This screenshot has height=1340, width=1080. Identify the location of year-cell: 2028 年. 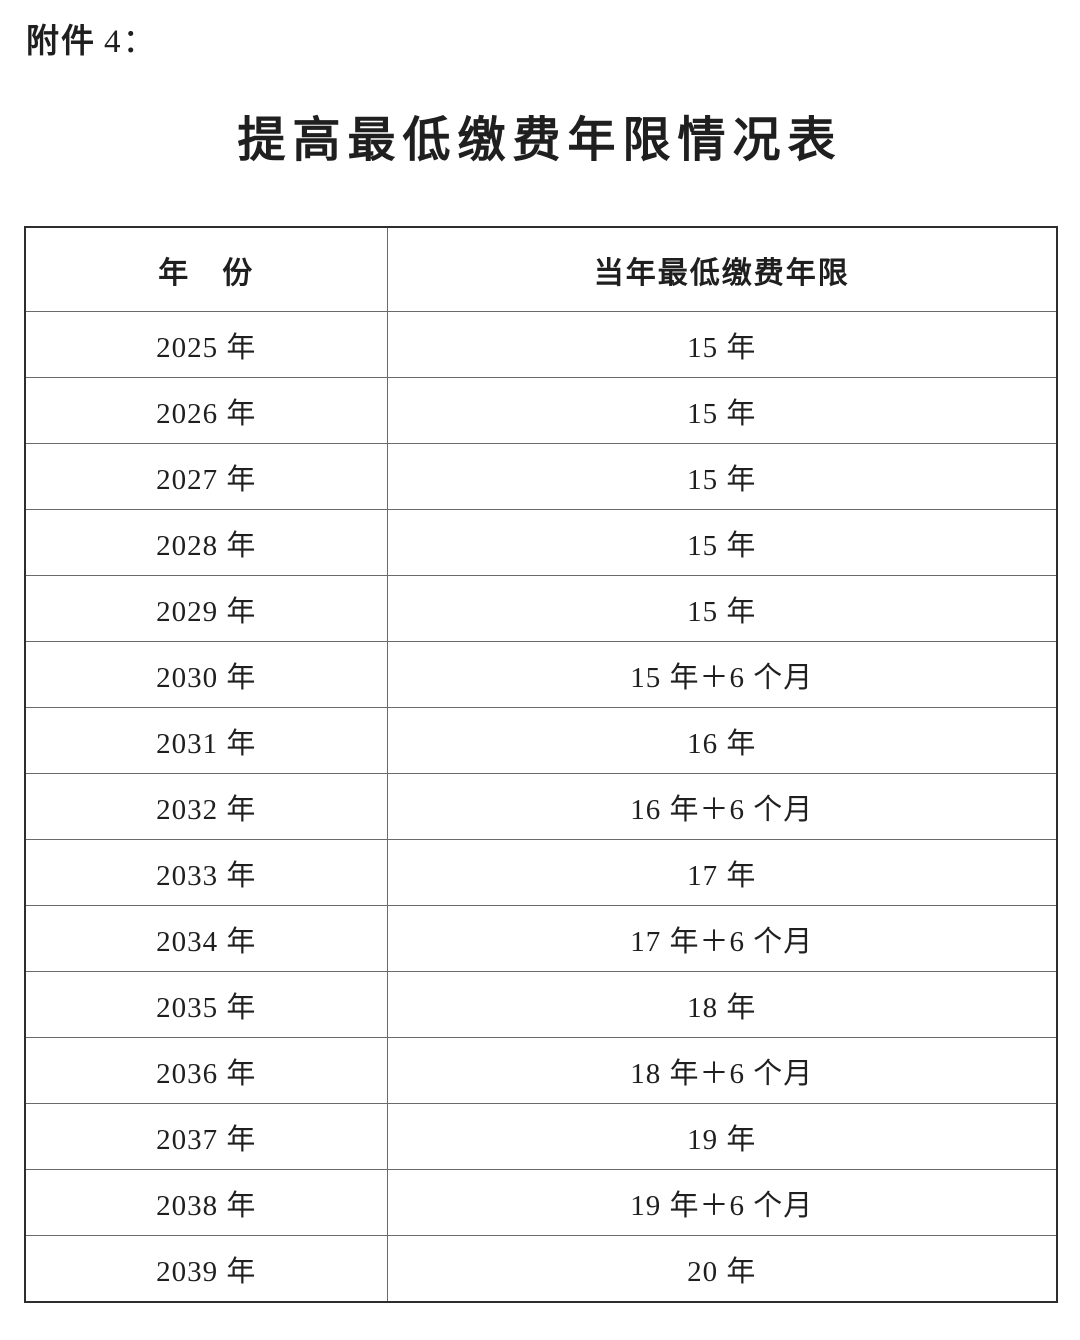
(206, 542).